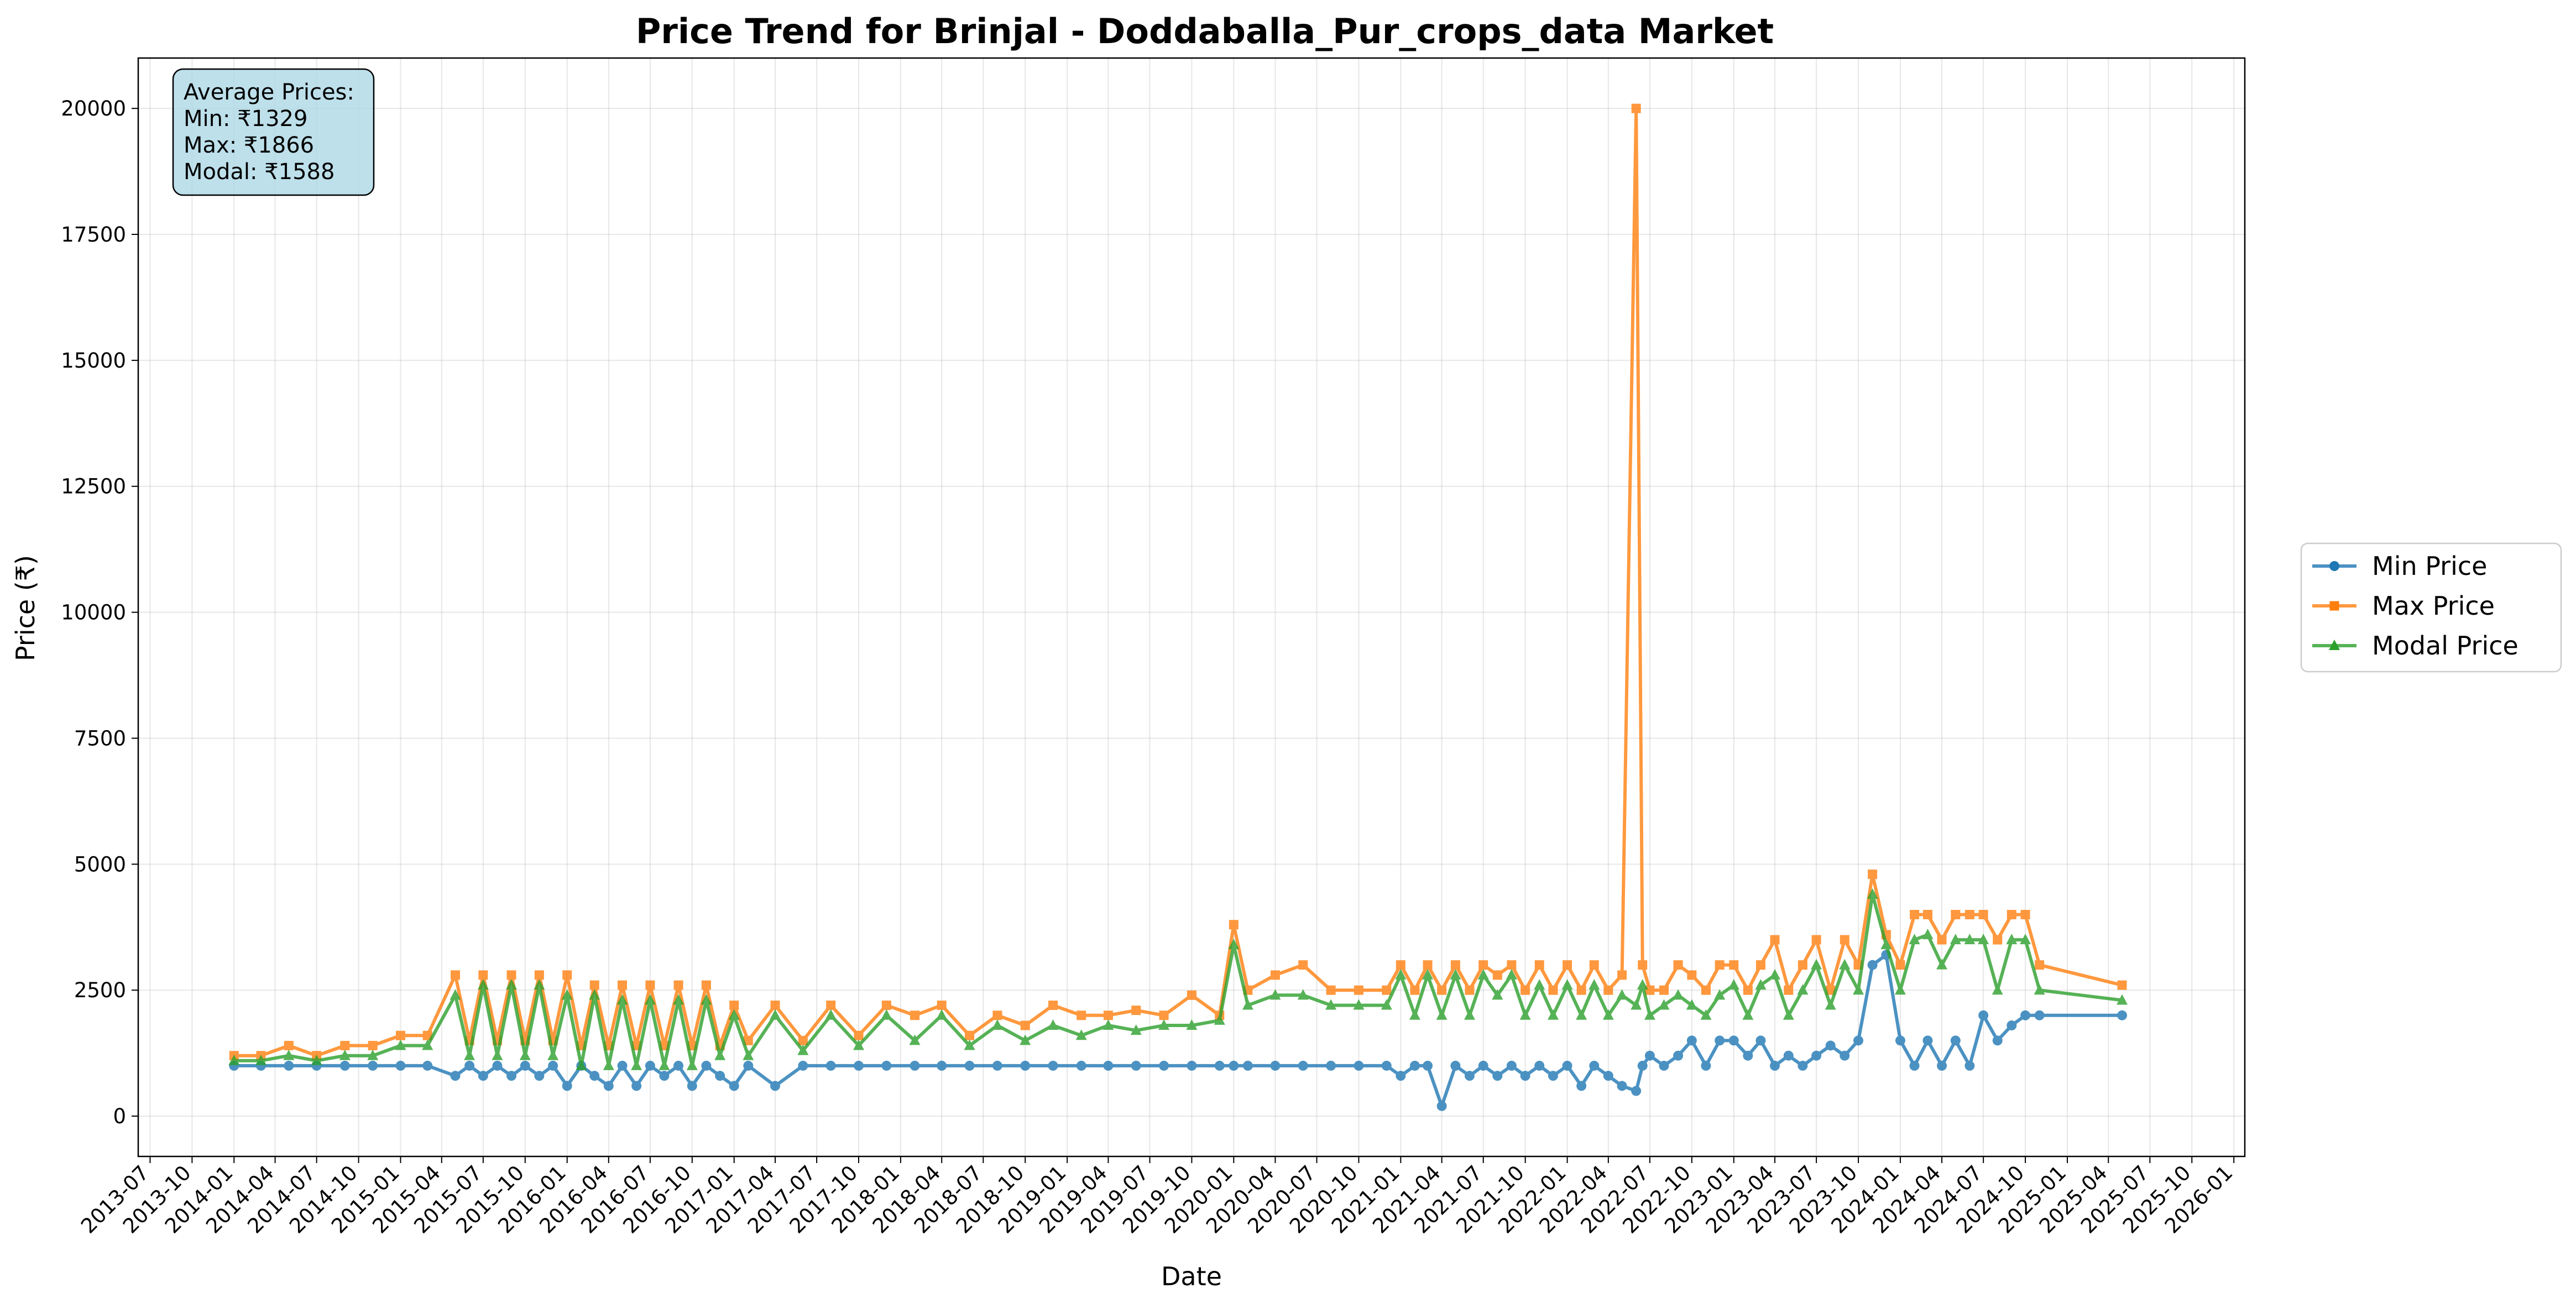 Image resolution: width=2576 pixels, height=1309 pixels. Describe the element at coordinates (249, 145) in the screenshot. I see `stats-max: Max: ₹1866` at that location.